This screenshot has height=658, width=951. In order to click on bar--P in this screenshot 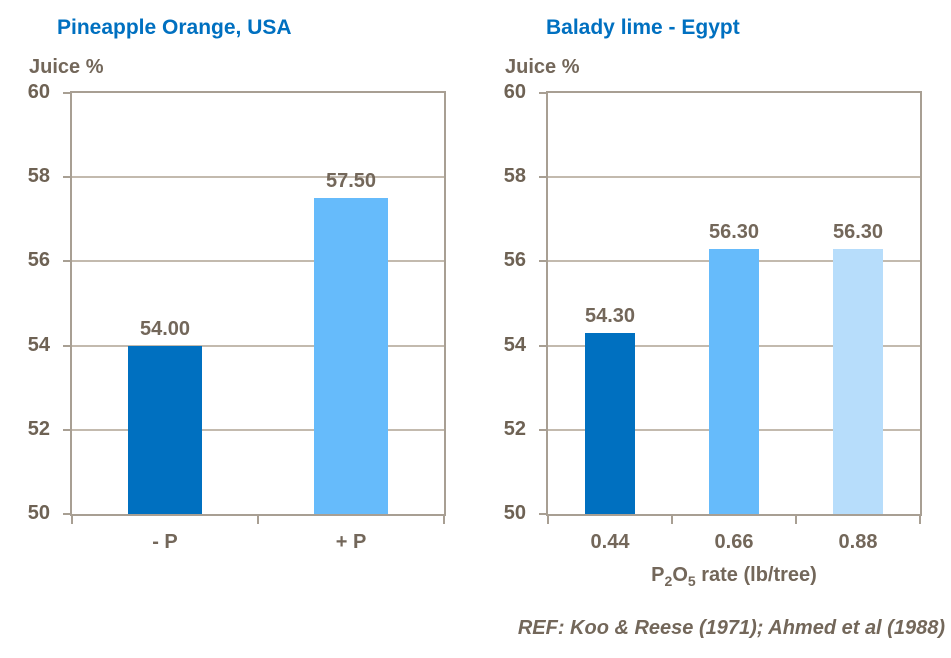, I will do `click(165, 430)`.